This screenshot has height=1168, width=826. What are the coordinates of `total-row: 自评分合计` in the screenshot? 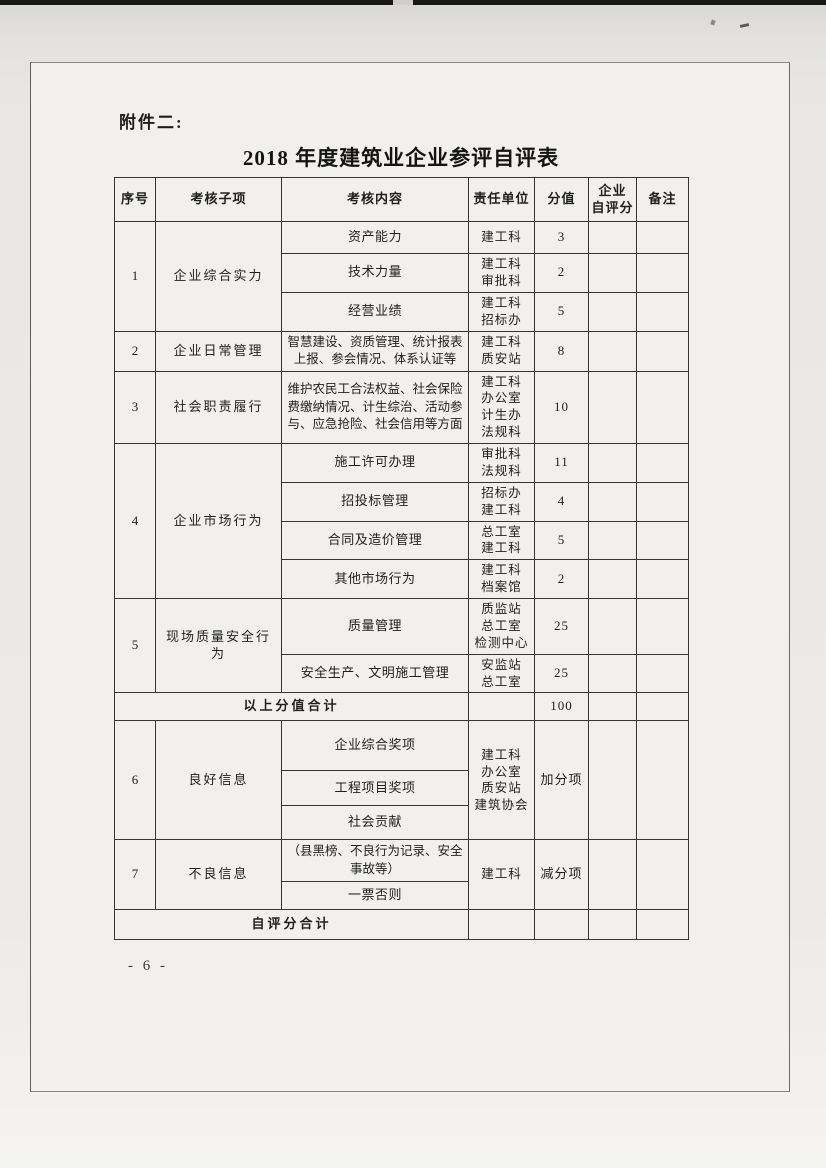 It's located at (401, 925).